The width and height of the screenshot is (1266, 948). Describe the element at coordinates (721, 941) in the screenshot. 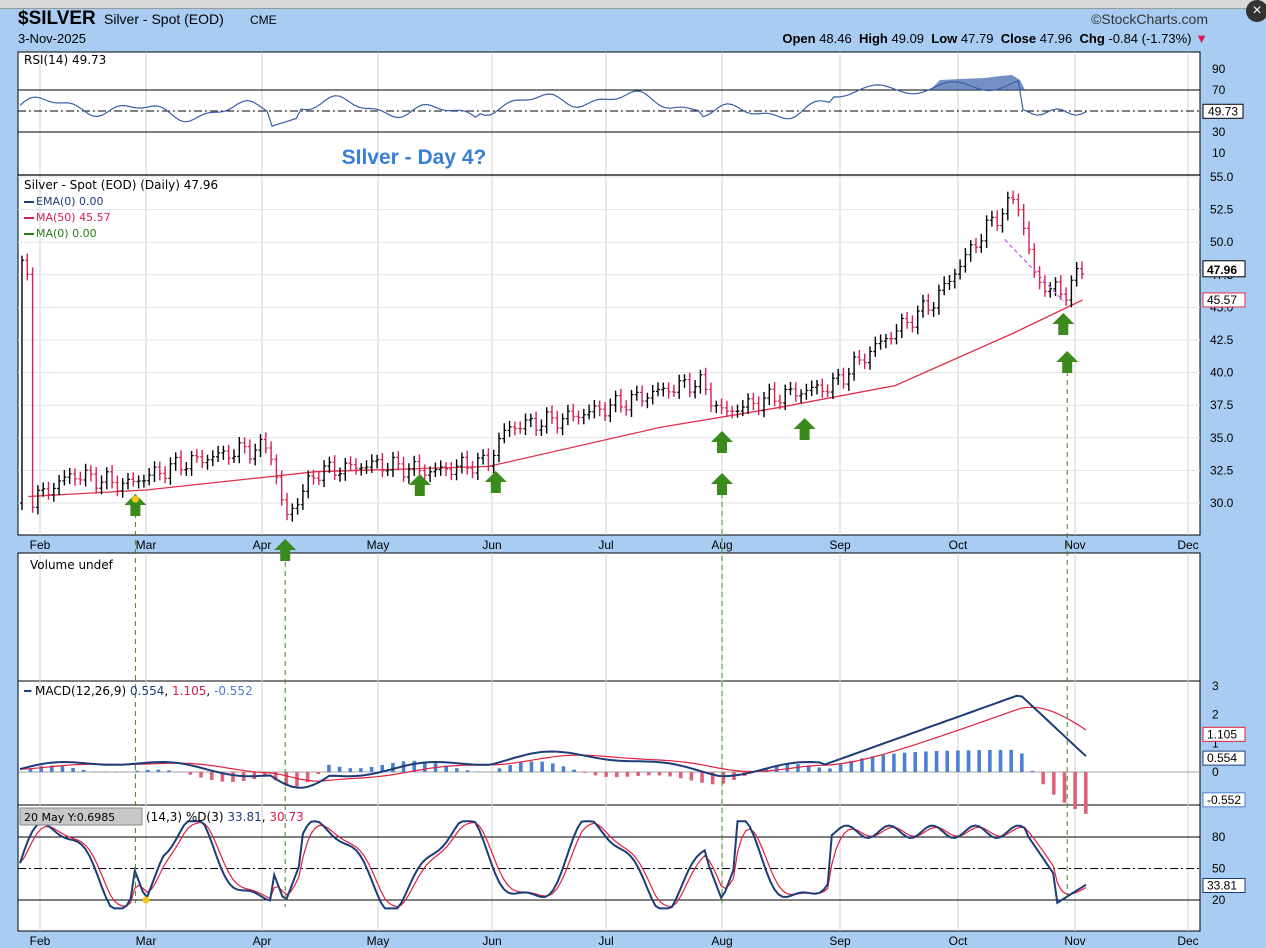

I see `month-label-bottom-aug: Aug` at that location.